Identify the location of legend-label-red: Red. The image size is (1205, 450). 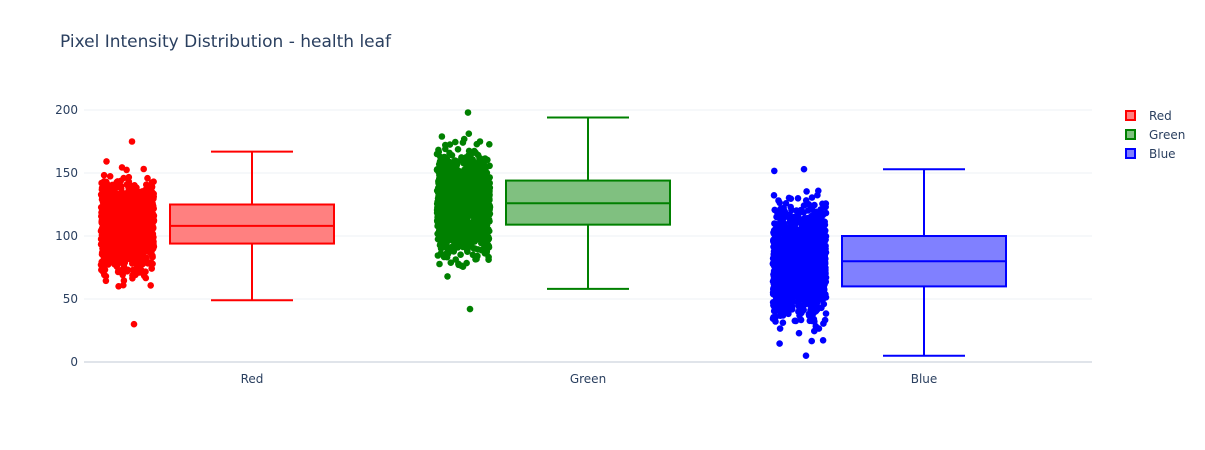
(1160, 115).